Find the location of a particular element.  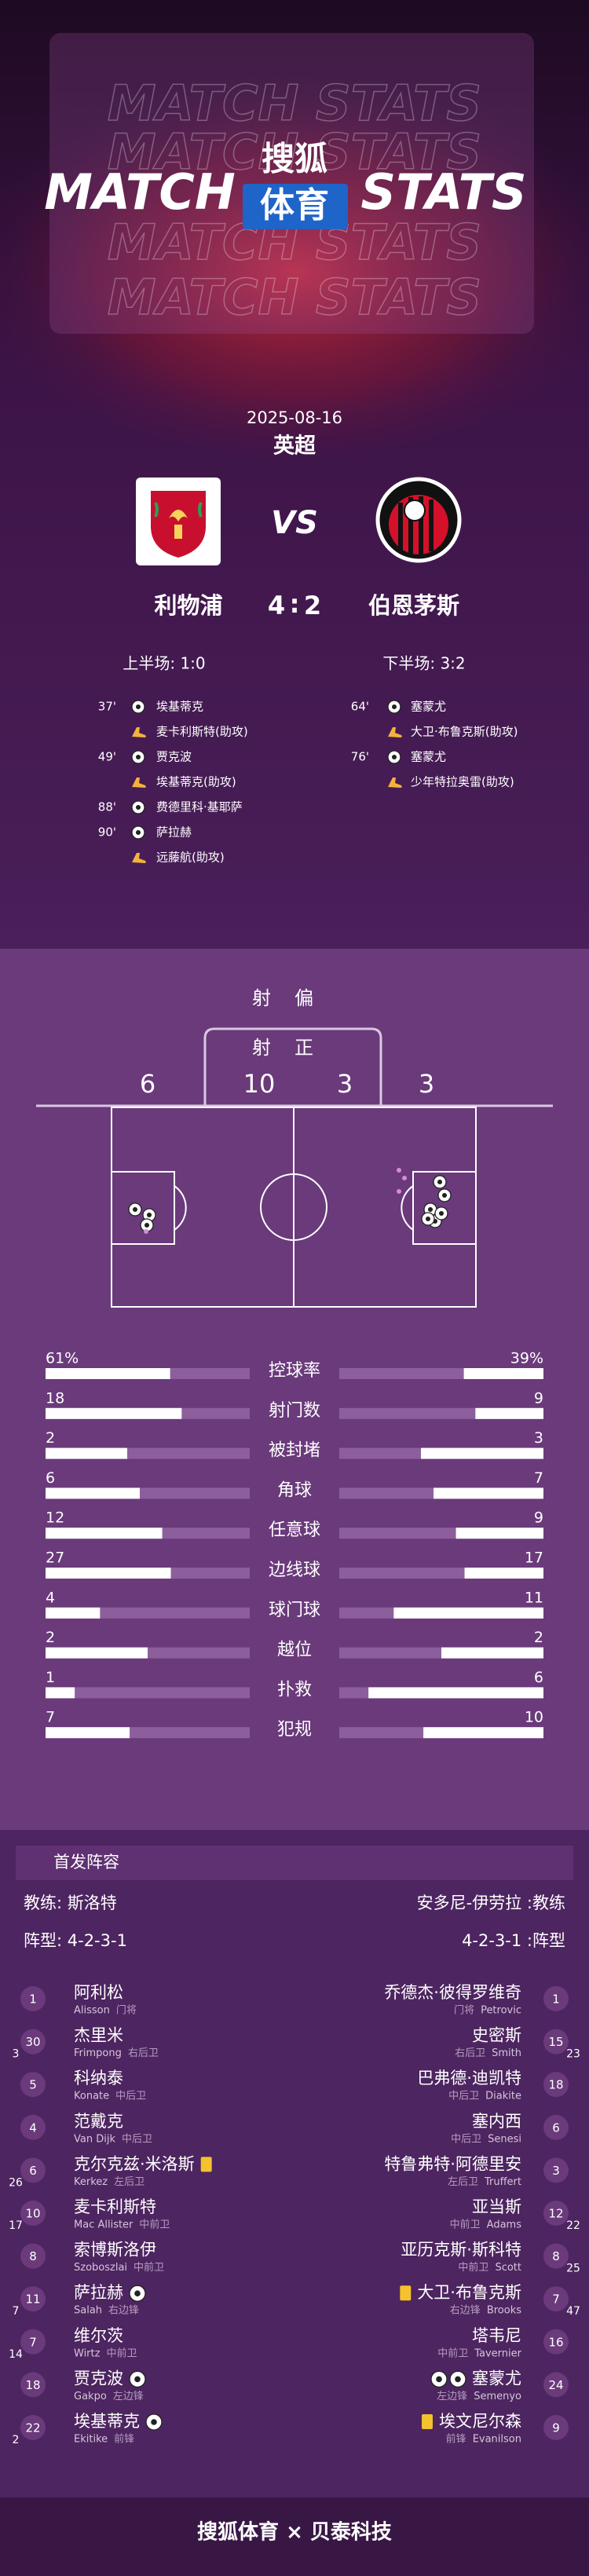

shot-dot is located at coordinates (399, 1192).